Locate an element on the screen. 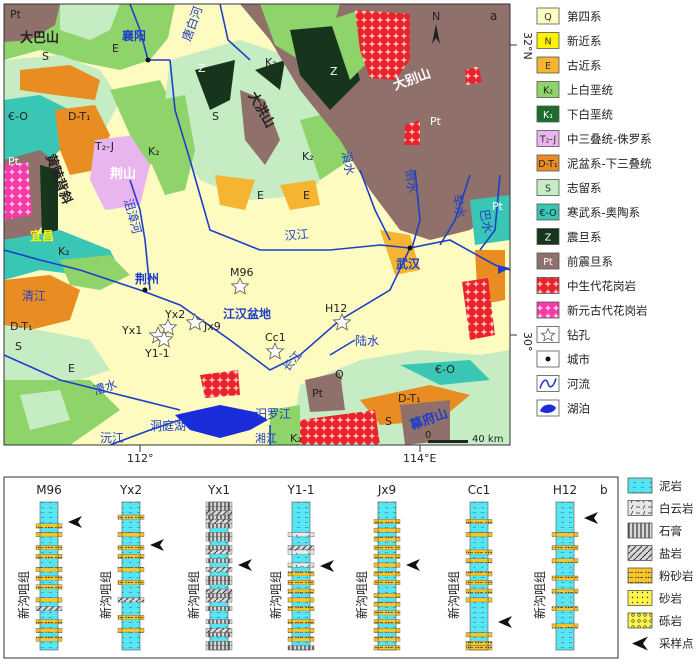 This screenshot has height=666, width=700. lithology-legend-label: 粉砂岩 is located at coordinates (676, 576).